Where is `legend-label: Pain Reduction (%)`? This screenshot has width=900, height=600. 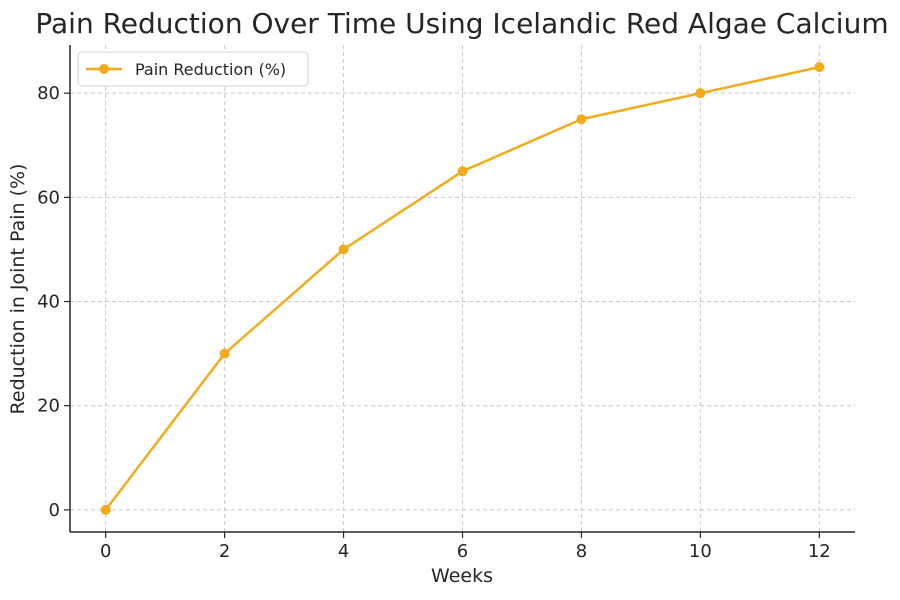
legend-label: Pain Reduction (%) is located at coordinates (210, 69).